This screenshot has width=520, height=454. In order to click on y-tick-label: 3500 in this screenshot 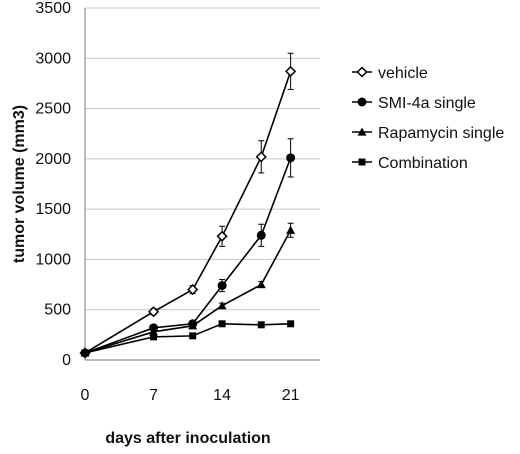, I will do `click(53, 8)`.